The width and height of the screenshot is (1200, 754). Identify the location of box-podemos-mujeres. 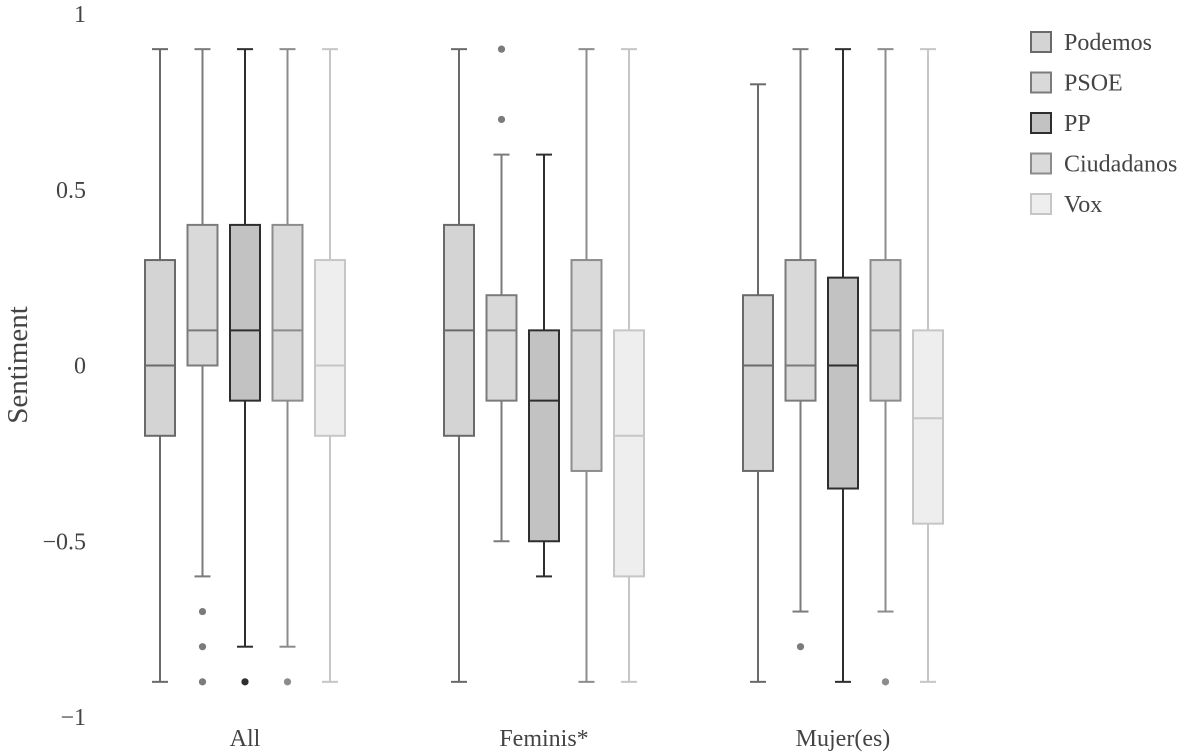
(758, 383).